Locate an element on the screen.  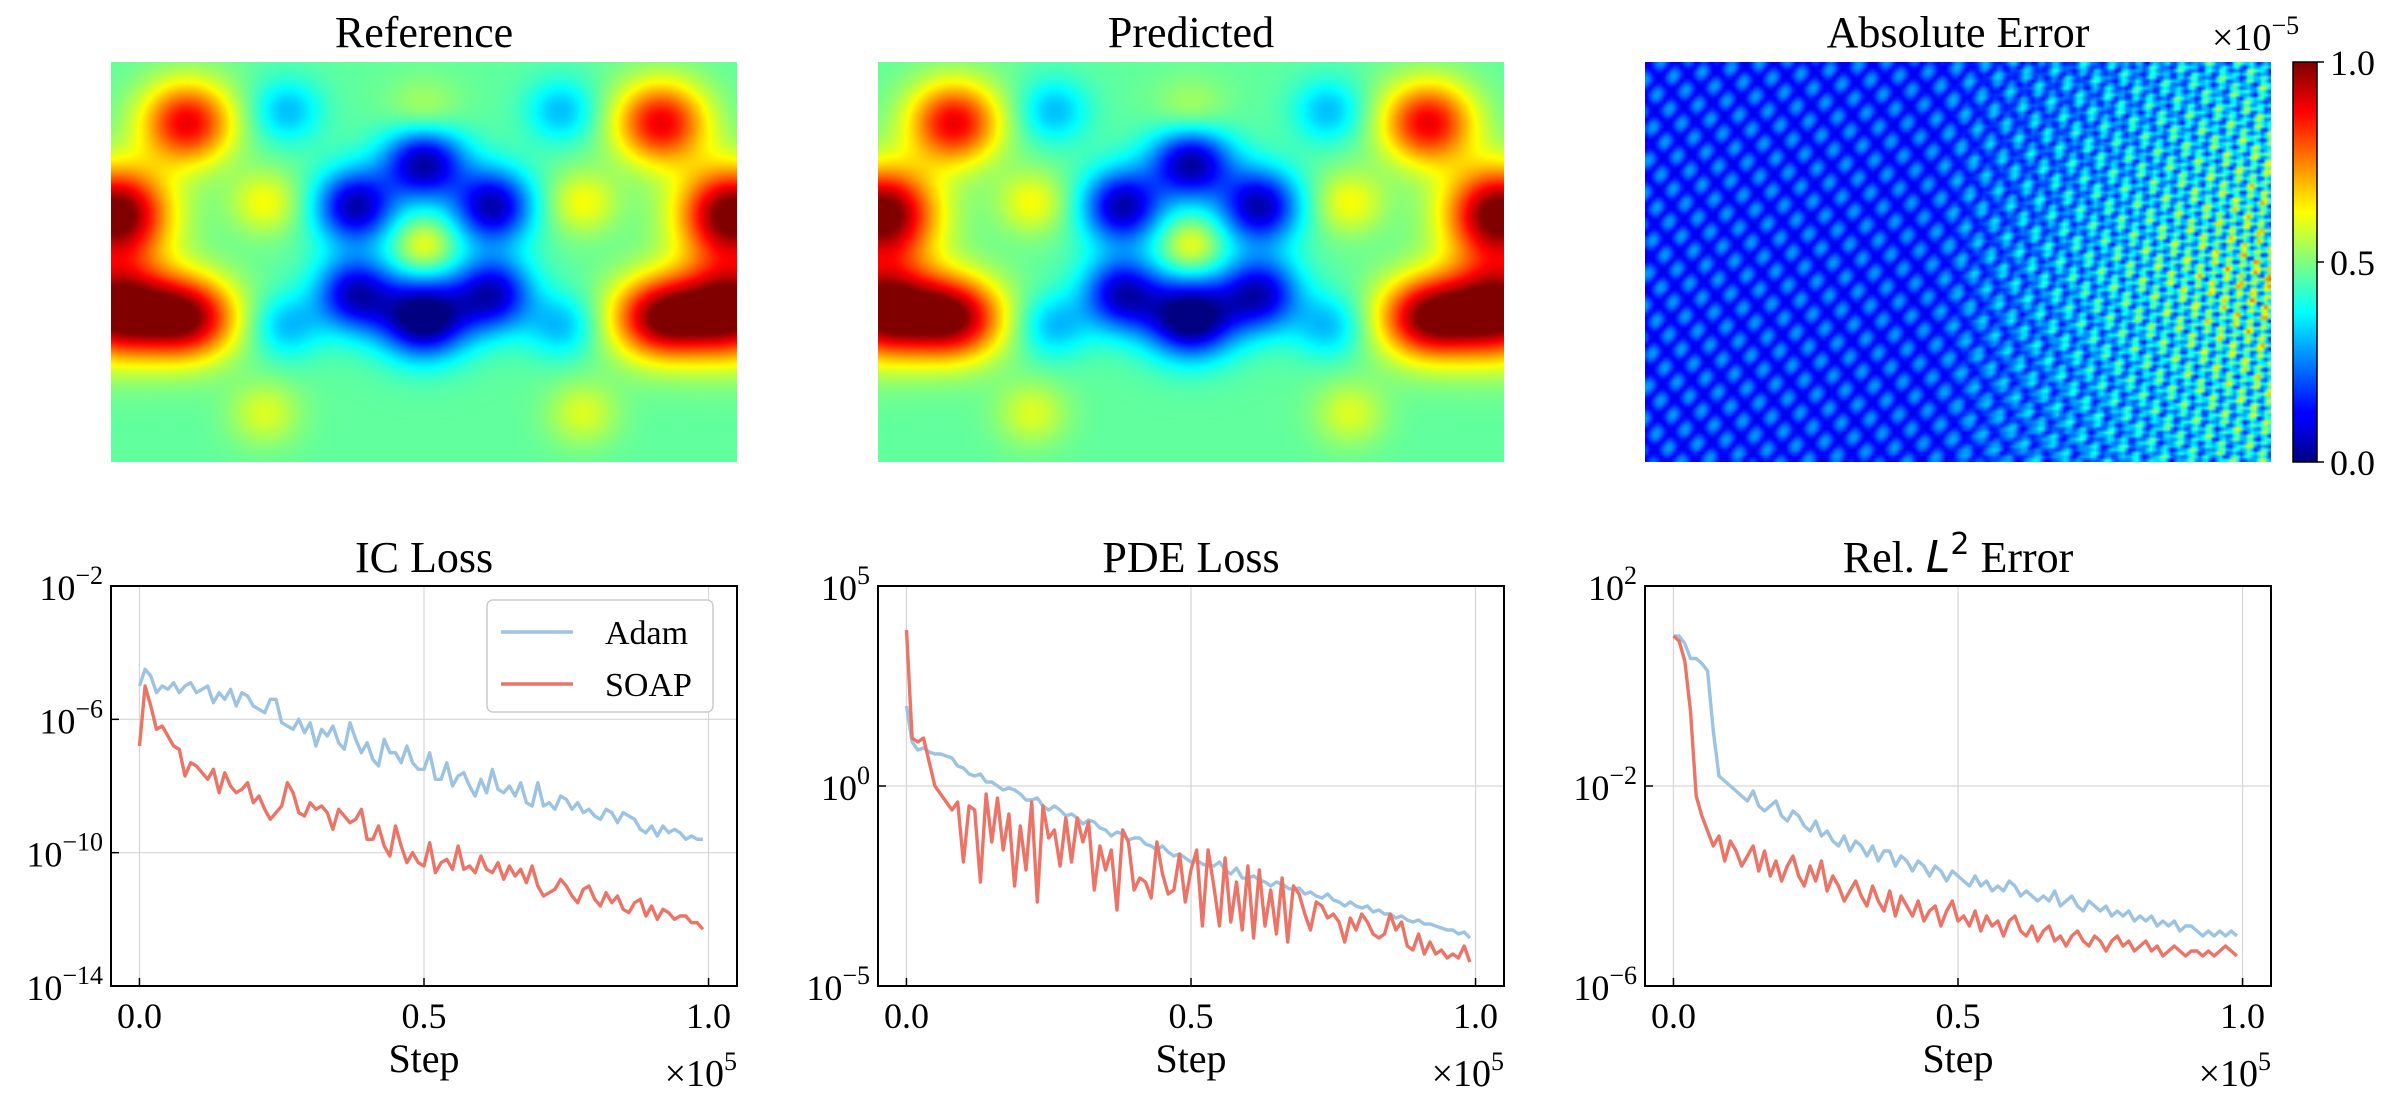
y-tick-exp: −14 is located at coordinates (82, 975).